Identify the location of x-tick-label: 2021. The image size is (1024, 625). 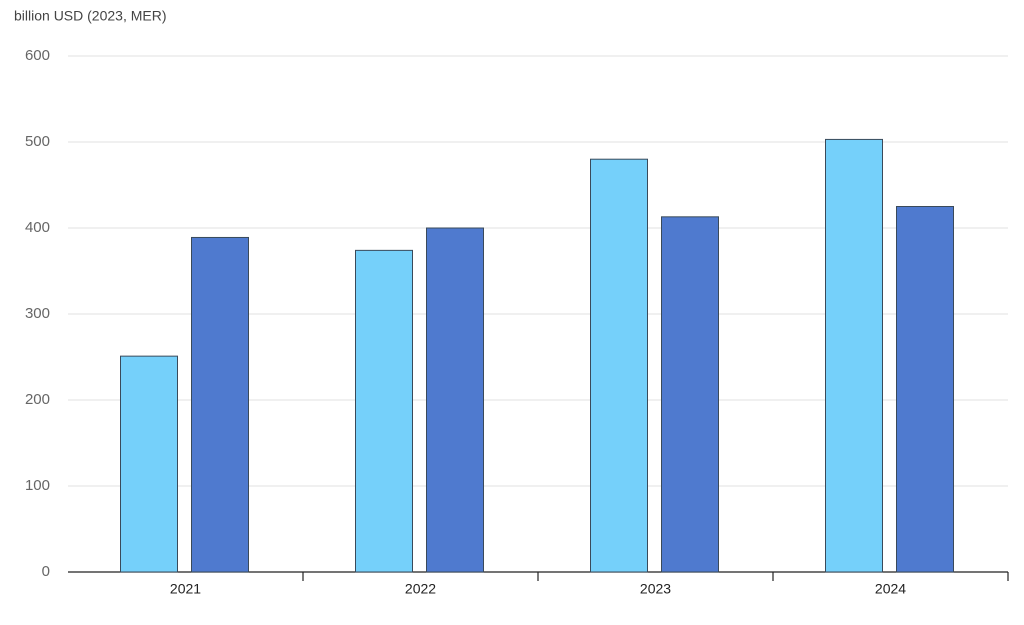
(185, 589).